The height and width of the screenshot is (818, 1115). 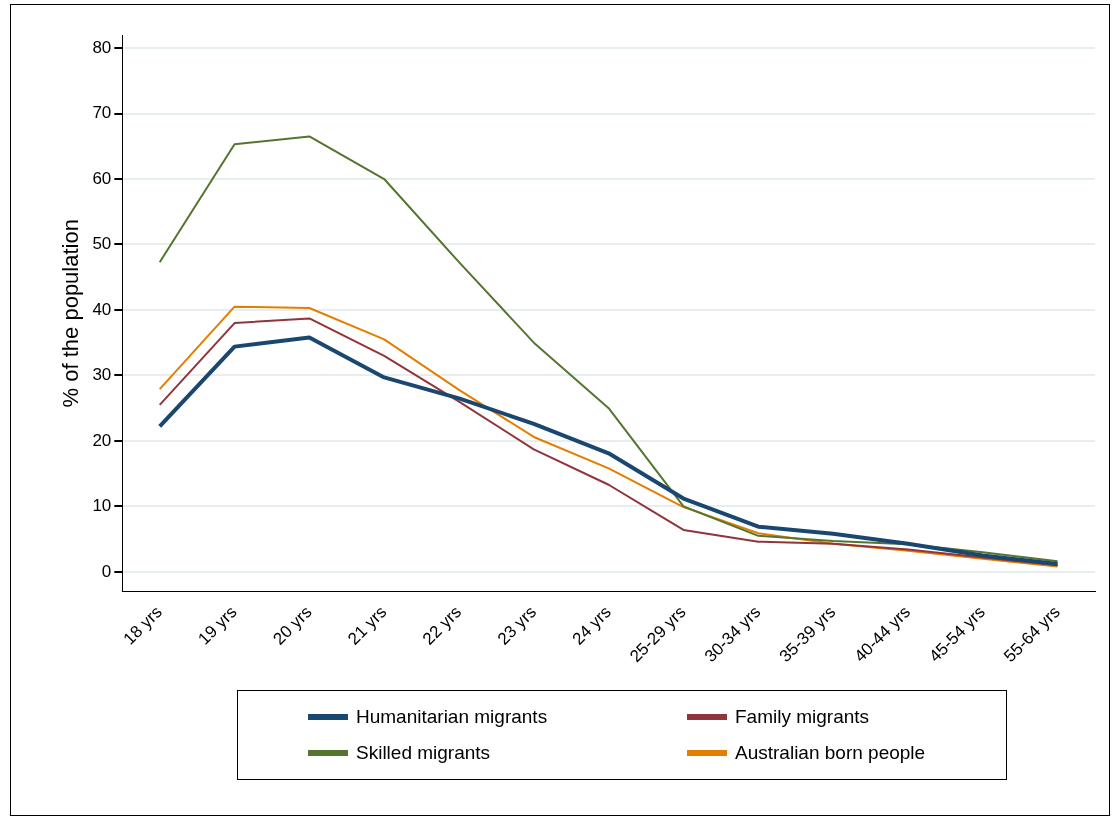 I want to click on y-tick-label: 20, so click(x=102, y=440).